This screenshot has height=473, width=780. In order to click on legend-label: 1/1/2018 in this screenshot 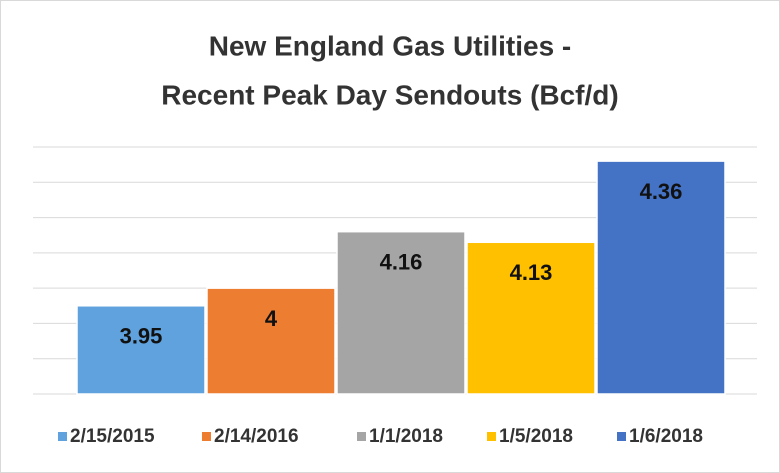, I will do `click(406, 436)`.